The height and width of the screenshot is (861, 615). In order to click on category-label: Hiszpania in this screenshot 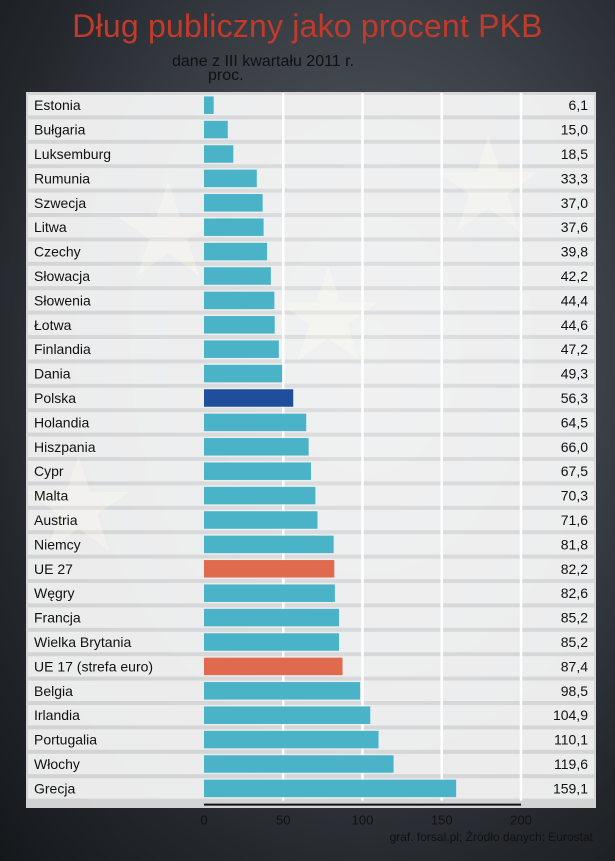, I will do `click(65, 447)`.